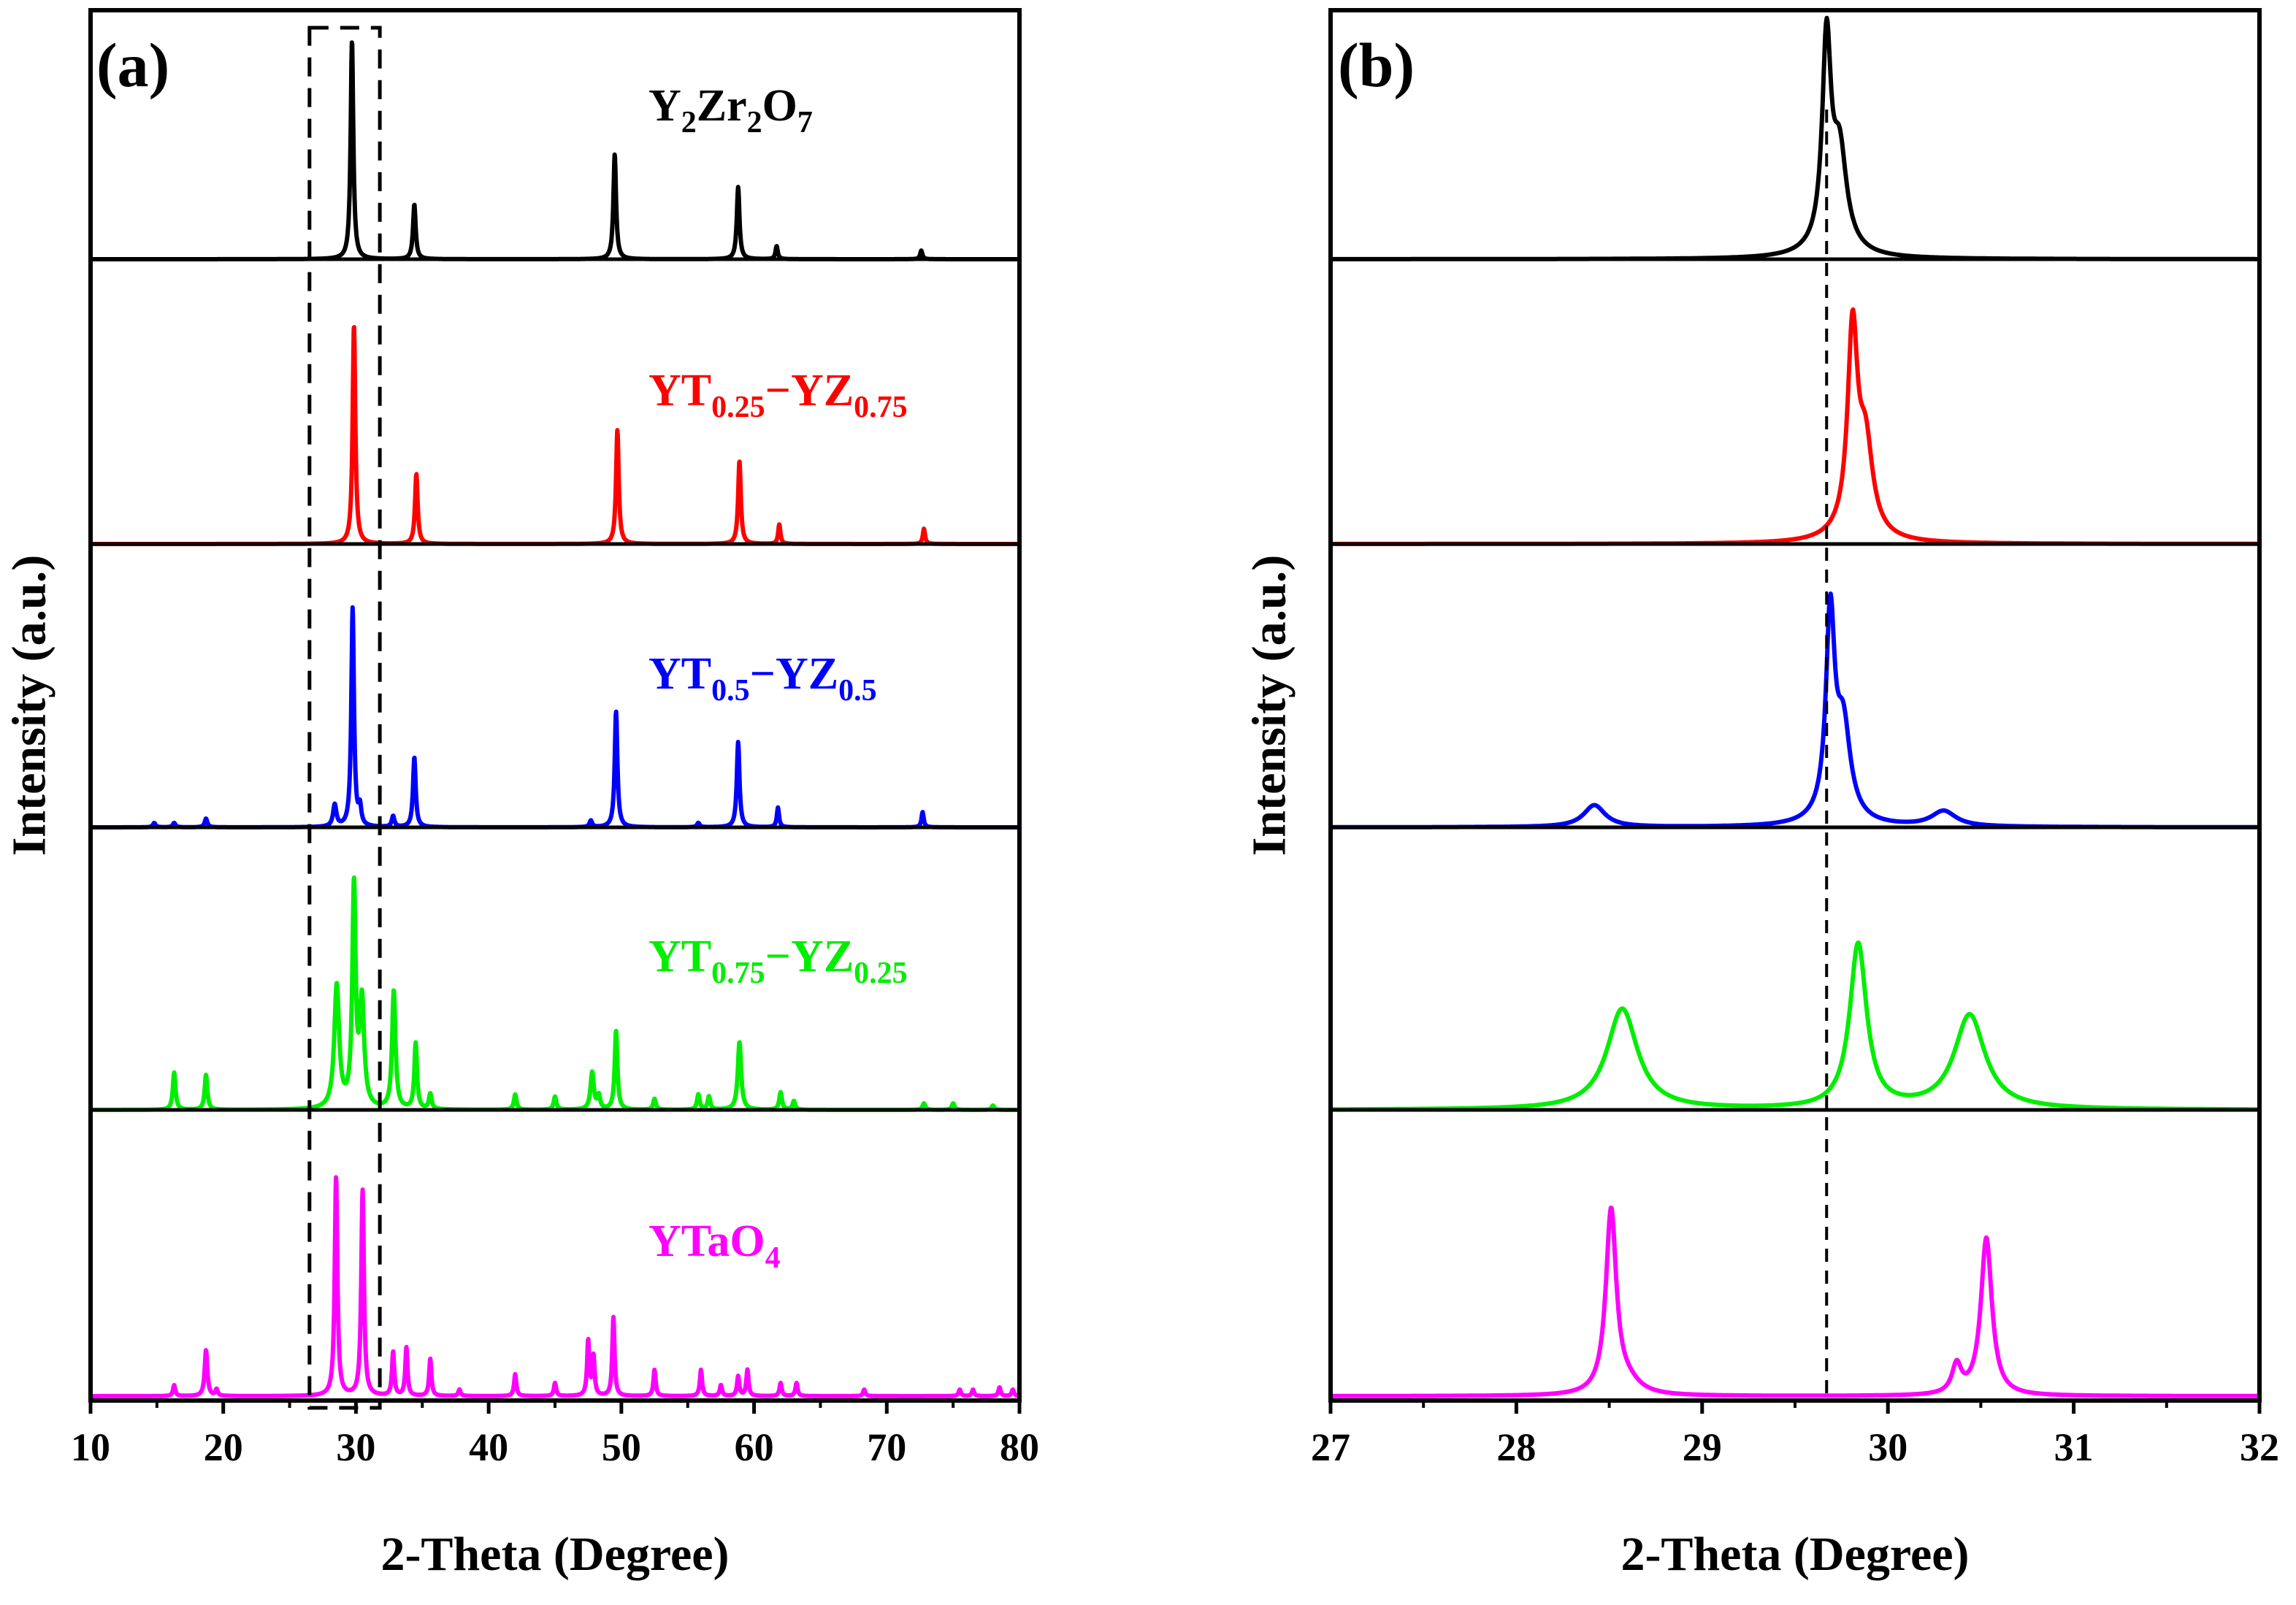 This screenshot has width=2296, height=1605. I want to click on x-tick-label: 28, so click(1516, 1447).